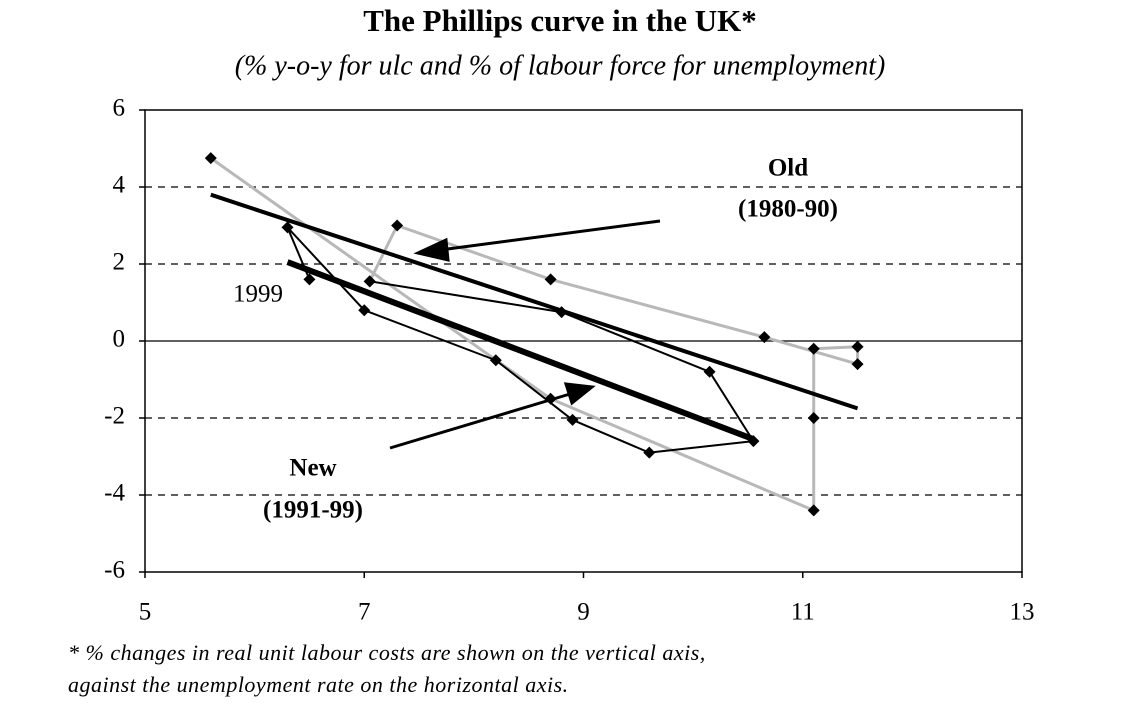  Describe the element at coordinates (525, 334) in the screenshot. I see `arrows` at that location.